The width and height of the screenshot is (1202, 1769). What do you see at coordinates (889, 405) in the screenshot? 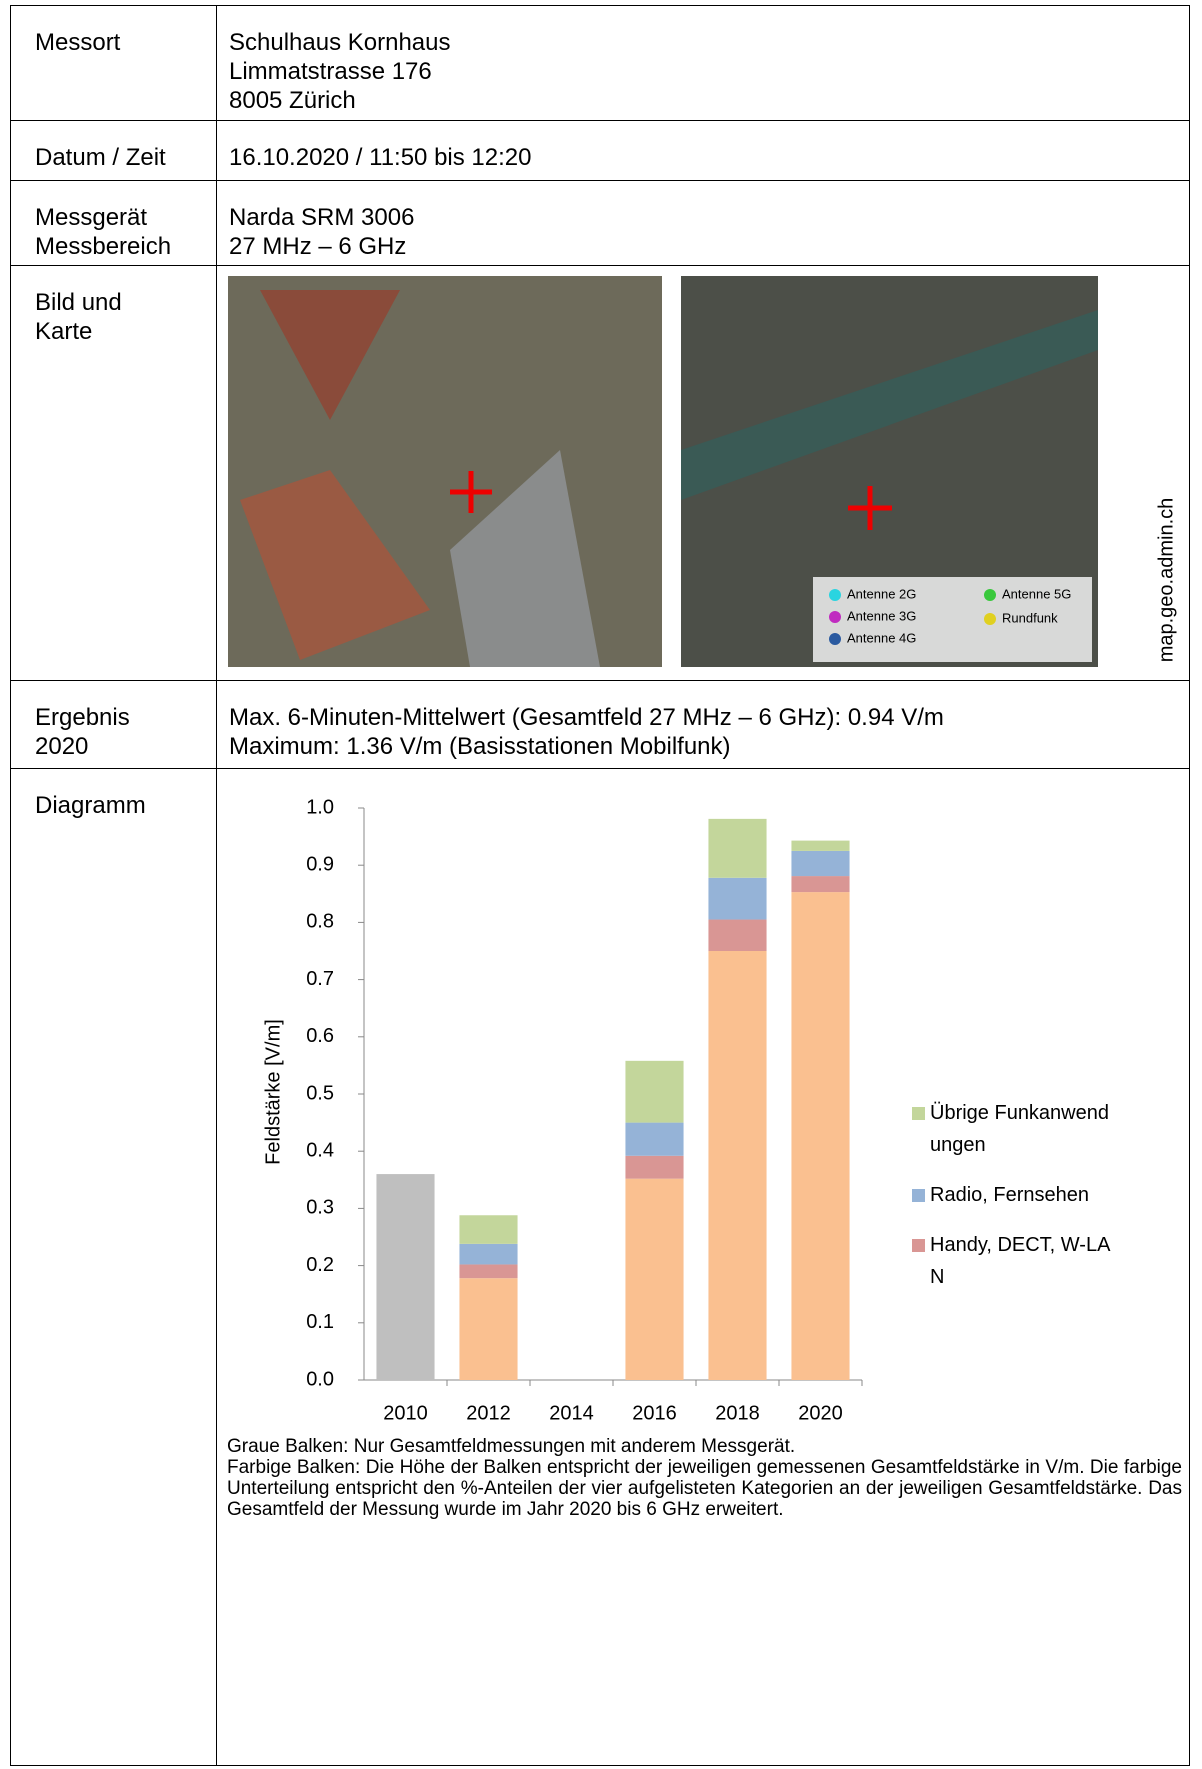
I see `river` at bounding box center [889, 405].